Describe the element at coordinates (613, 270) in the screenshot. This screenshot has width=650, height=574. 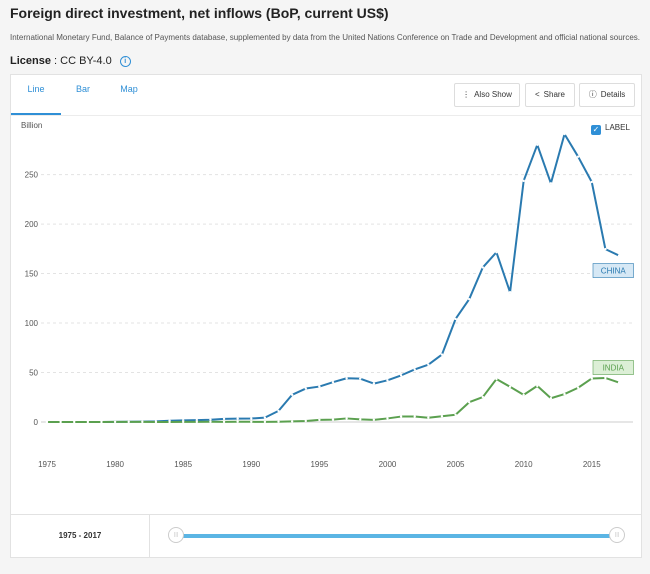
I see `series-label-box` at that location.